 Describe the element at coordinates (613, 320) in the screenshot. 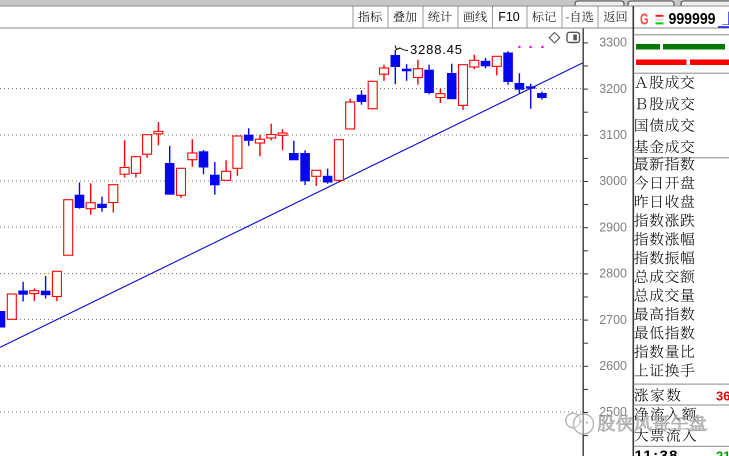

I see `svg-text: 2700` at that location.